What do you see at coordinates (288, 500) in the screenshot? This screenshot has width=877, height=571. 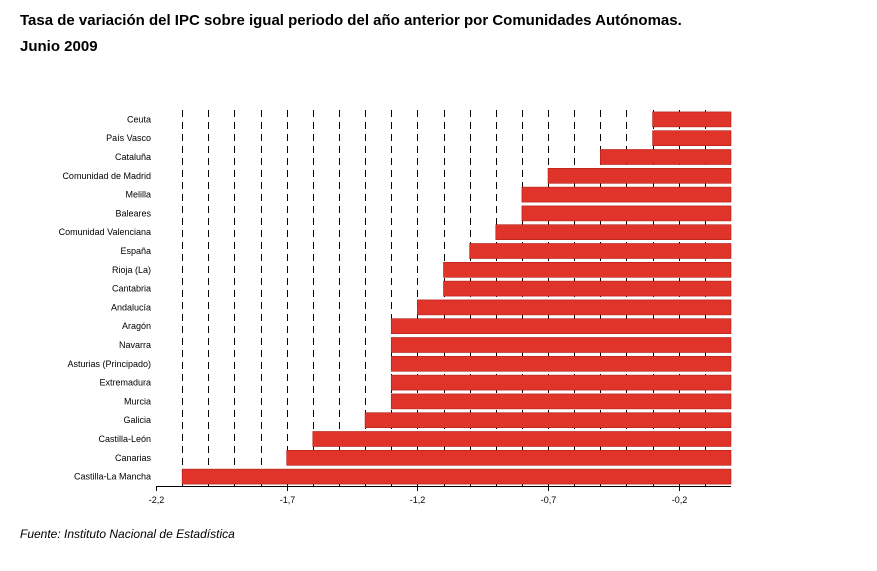 I see `x-tick-label: -1,7` at bounding box center [288, 500].